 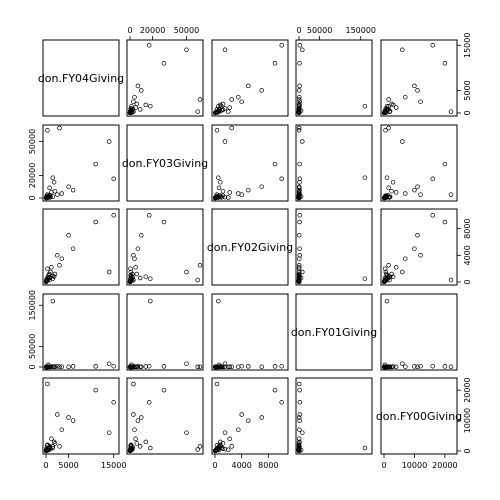 I want to click on variable-label: don.FY03Giving, so click(x=165, y=163).